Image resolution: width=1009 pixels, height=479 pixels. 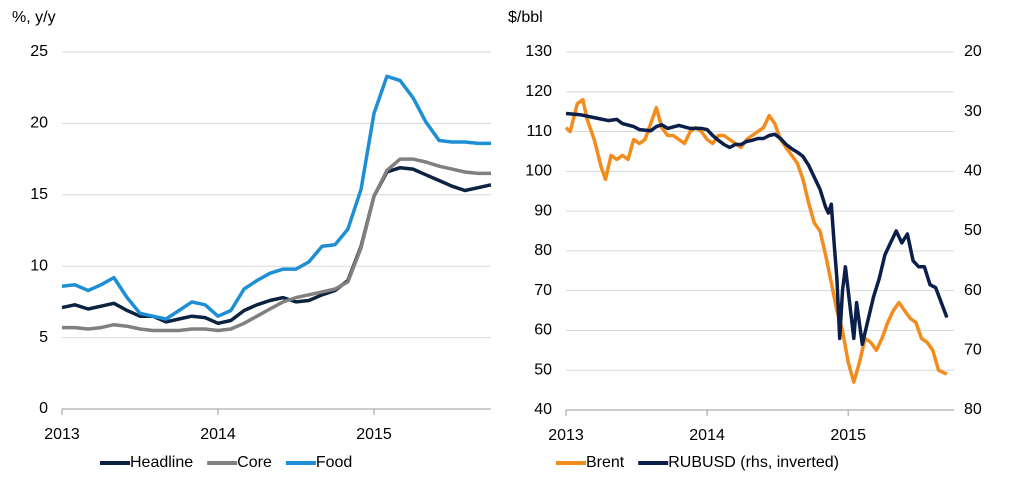 What do you see at coordinates (973, 51) in the screenshot?
I see `y2-tick-label: 20` at bounding box center [973, 51].